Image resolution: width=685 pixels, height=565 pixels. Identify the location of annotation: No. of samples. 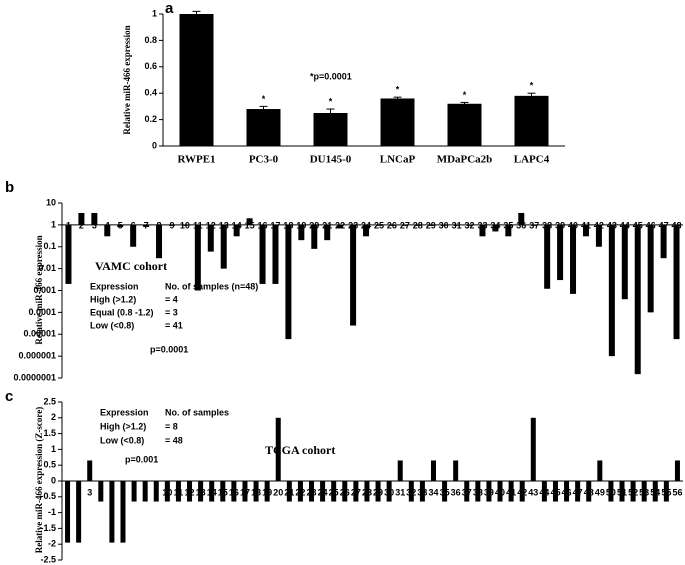
(197, 412).